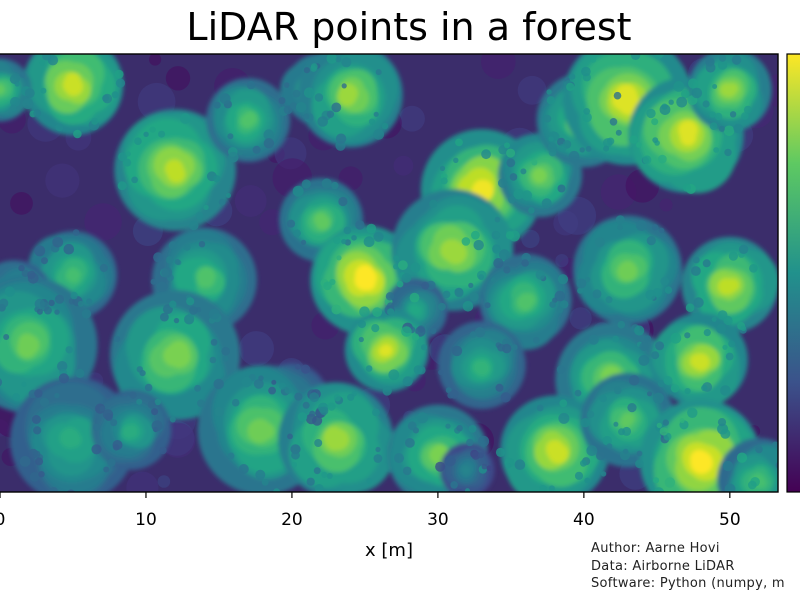  Describe the element at coordinates (688, 583) in the screenshot. I see `credit-software: Software: Python (numpy, m` at that location.